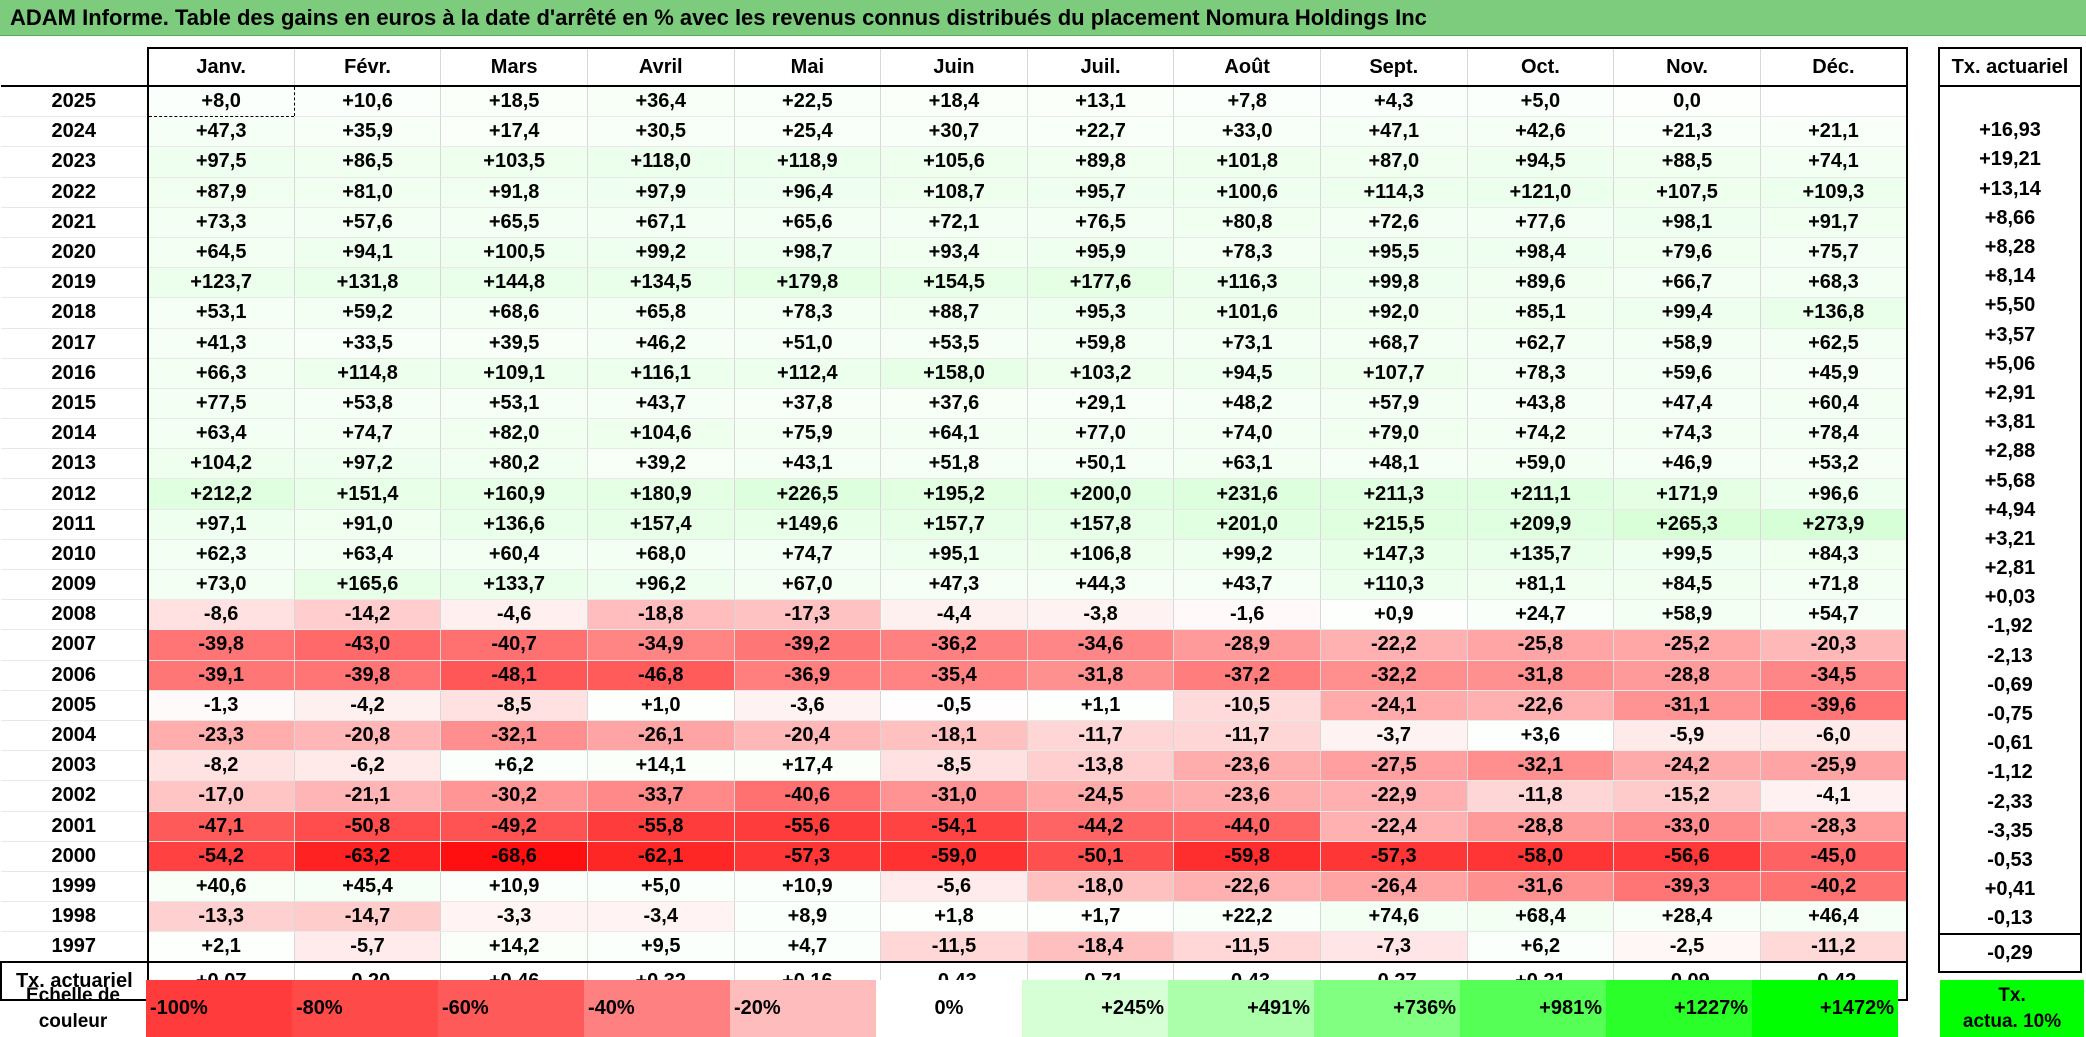 The width and height of the screenshot is (2086, 1037). What do you see at coordinates (1394, 826) in the screenshot?
I see `value-cell: -22,4` at bounding box center [1394, 826].